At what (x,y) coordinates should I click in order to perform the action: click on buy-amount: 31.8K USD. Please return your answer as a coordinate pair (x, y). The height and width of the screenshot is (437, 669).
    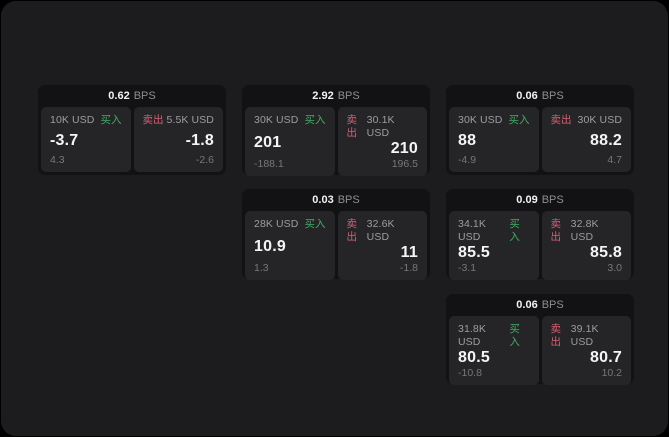
    Looking at the image, I should click on (472, 335).